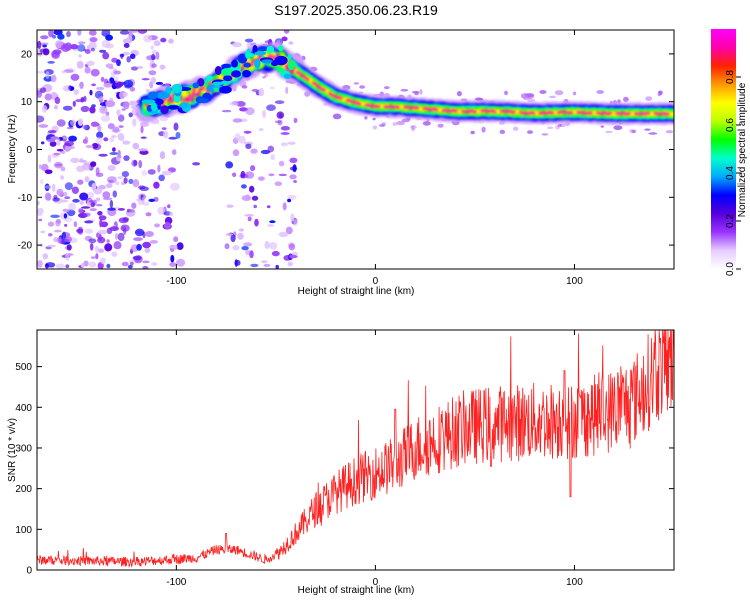 This screenshot has width=750, height=600. I want to click on y-tick-label: 500, so click(23, 367).